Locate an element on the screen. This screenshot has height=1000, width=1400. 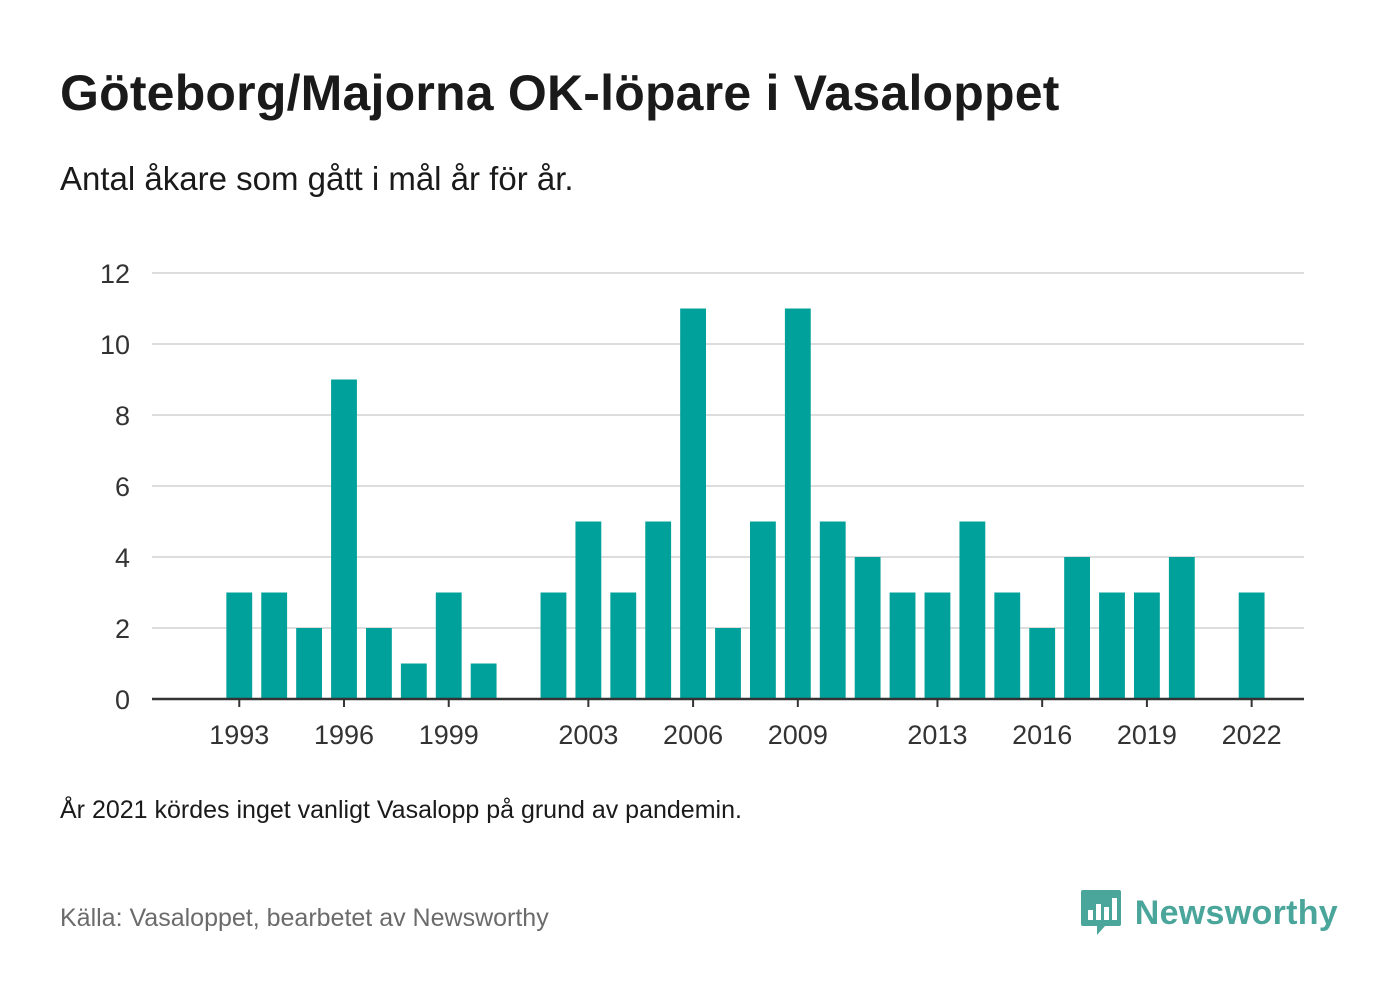
x-tick-label: 2022 is located at coordinates (1252, 735).